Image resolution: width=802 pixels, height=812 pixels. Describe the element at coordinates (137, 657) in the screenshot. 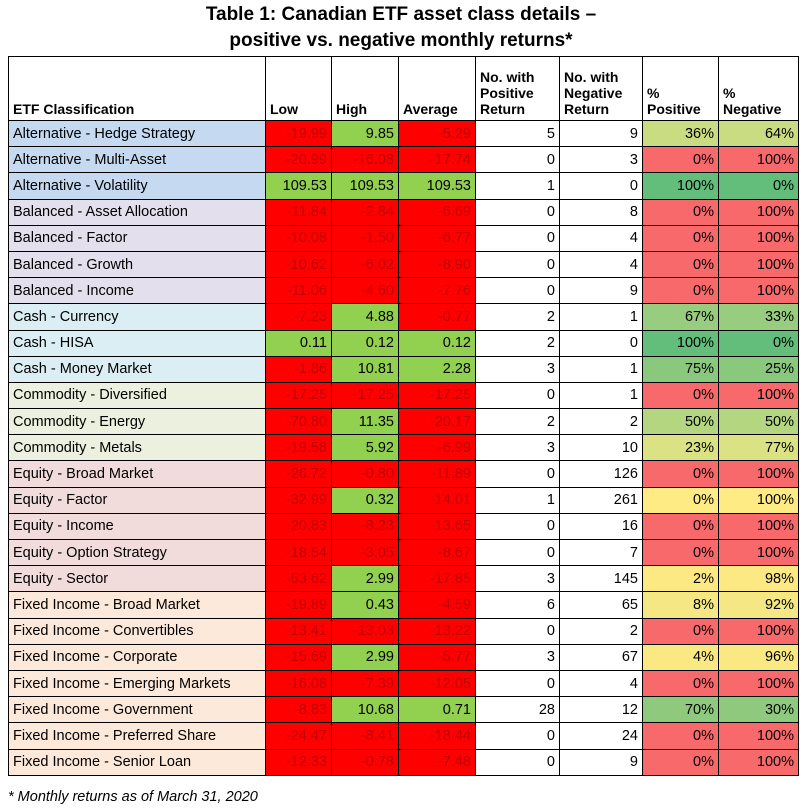

I see `cell-classification: Fixed Income - Corporate` at that location.